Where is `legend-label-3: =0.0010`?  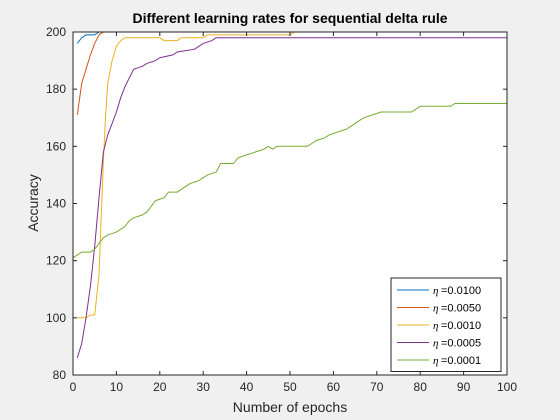
legend-label-3: =0.0010 is located at coordinates (461, 326).